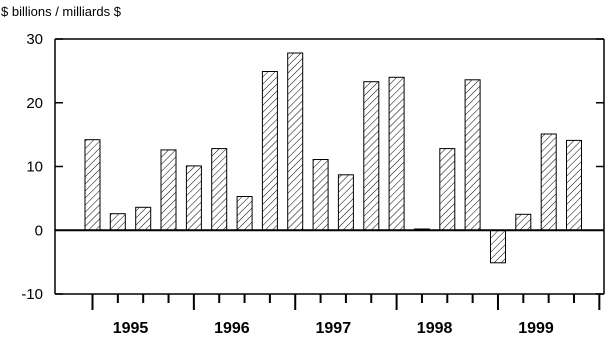 The image size is (613, 339). I want to click on y-tick-label: -10, so click(32, 294).